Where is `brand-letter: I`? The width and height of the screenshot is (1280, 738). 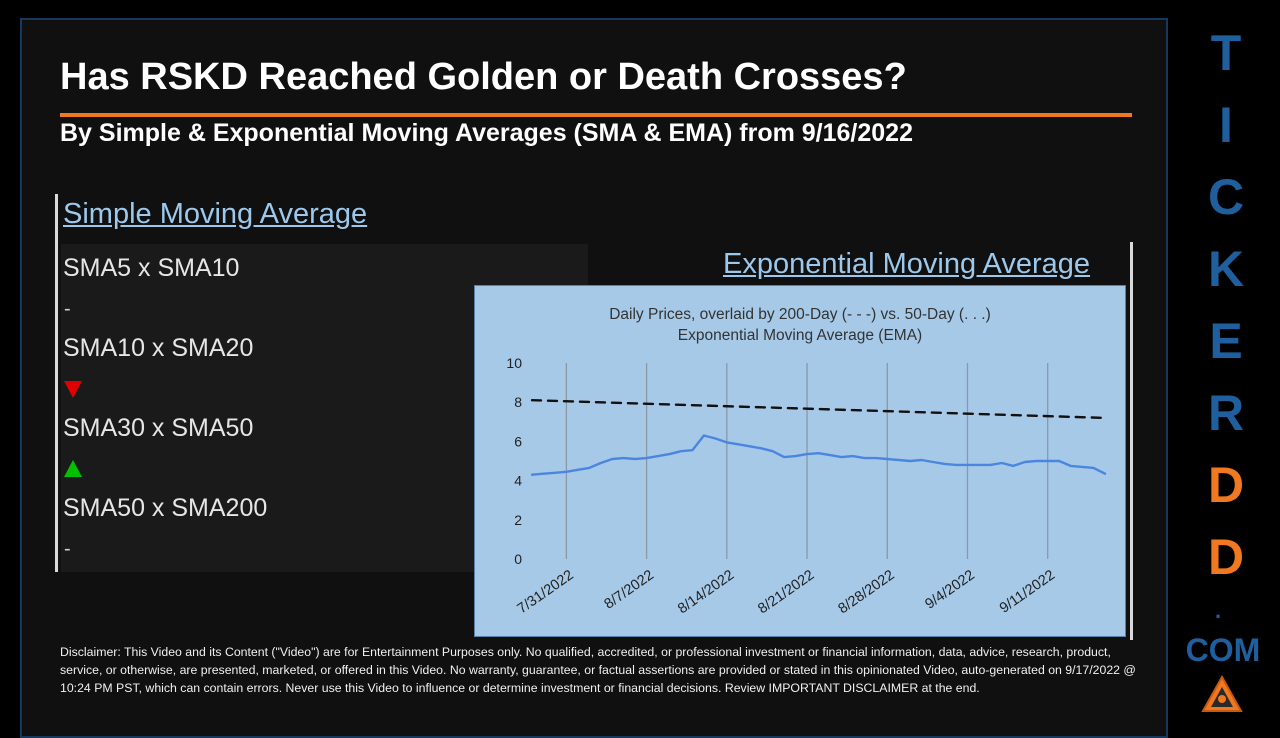
brand-letter: I is located at coordinates (1226, 125).